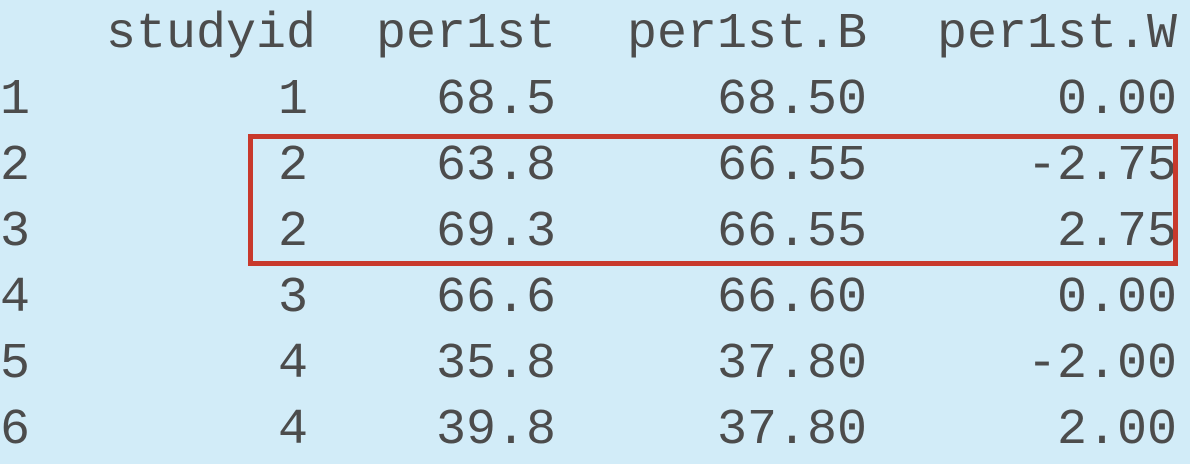  Describe the element at coordinates (495, 100) in the screenshot. I see `cell-per1st: 68.5` at that location.